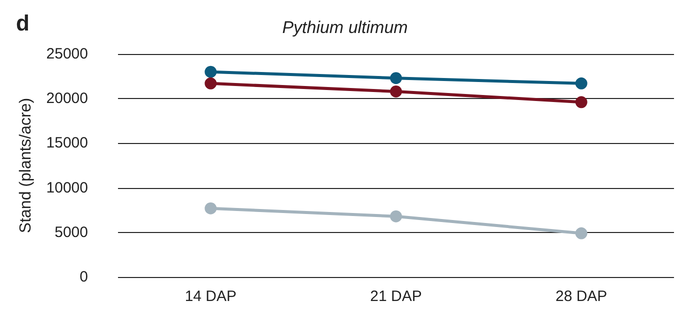  Describe the element at coordinates (23, 23) in the screenshot. I see `text: d` at that location.